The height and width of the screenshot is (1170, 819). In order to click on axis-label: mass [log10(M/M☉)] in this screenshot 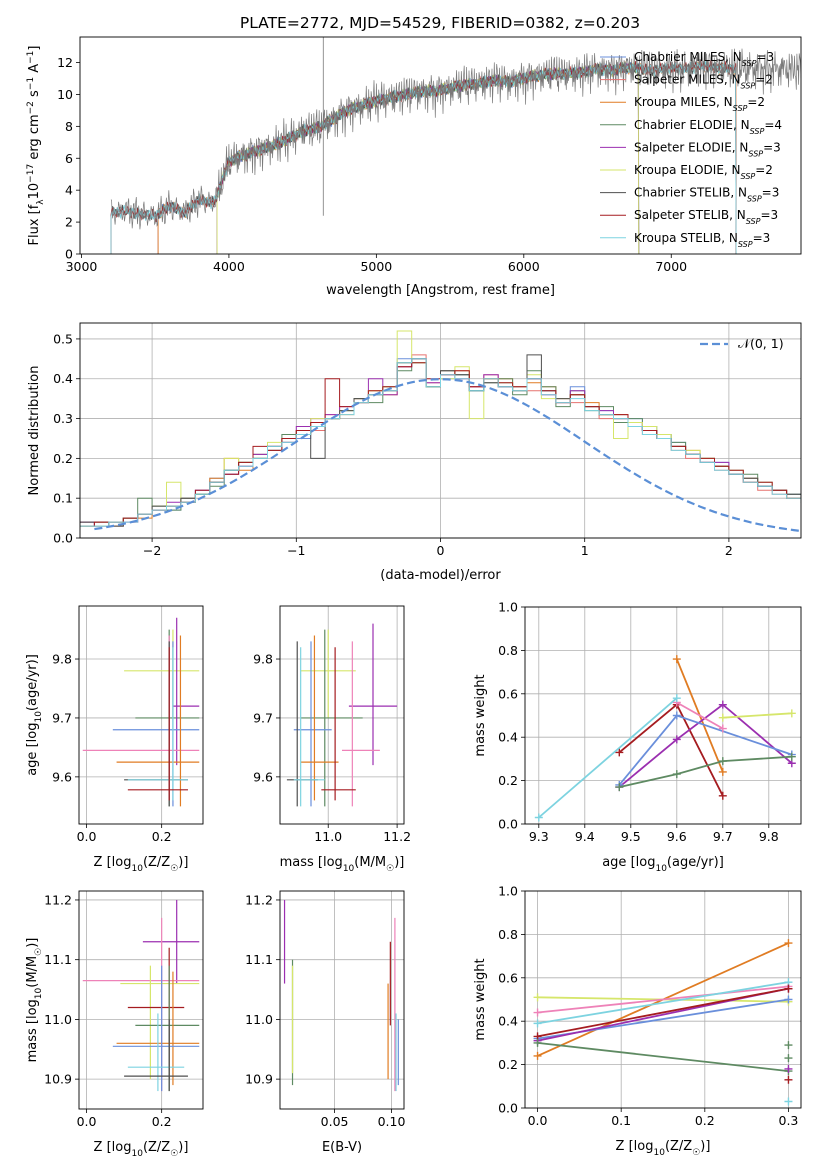, I will do `click(342, 864)`.